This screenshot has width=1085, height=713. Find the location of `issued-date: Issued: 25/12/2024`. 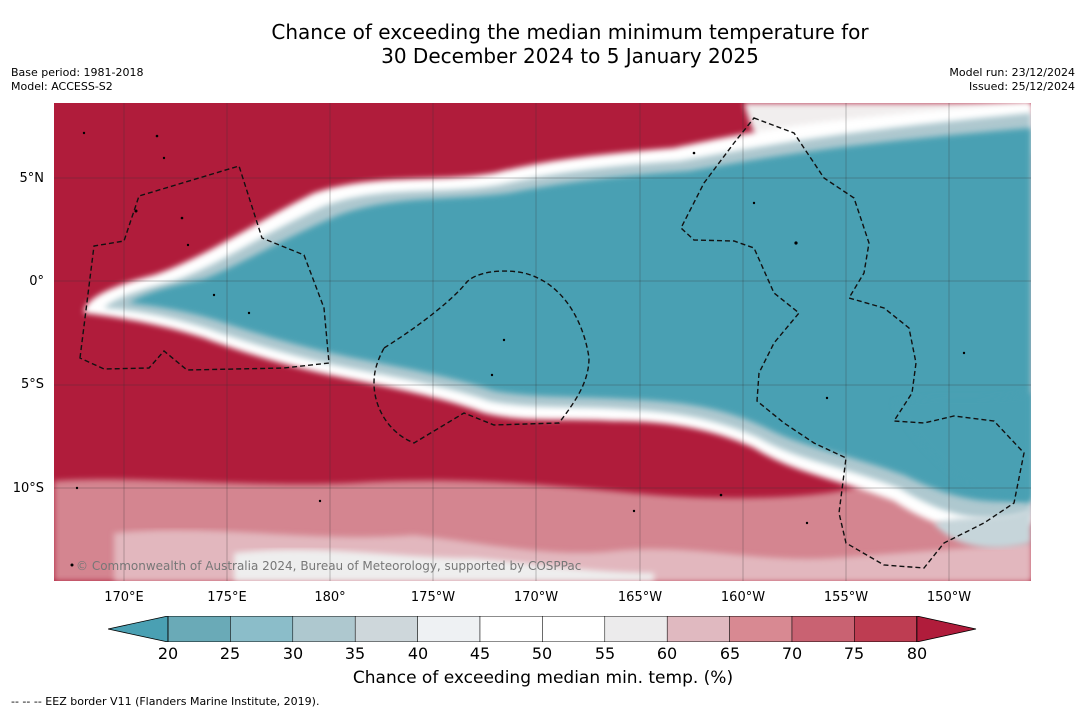

issued-date: Issued: 25/12/2024 is located at coordinates (1021, 86).